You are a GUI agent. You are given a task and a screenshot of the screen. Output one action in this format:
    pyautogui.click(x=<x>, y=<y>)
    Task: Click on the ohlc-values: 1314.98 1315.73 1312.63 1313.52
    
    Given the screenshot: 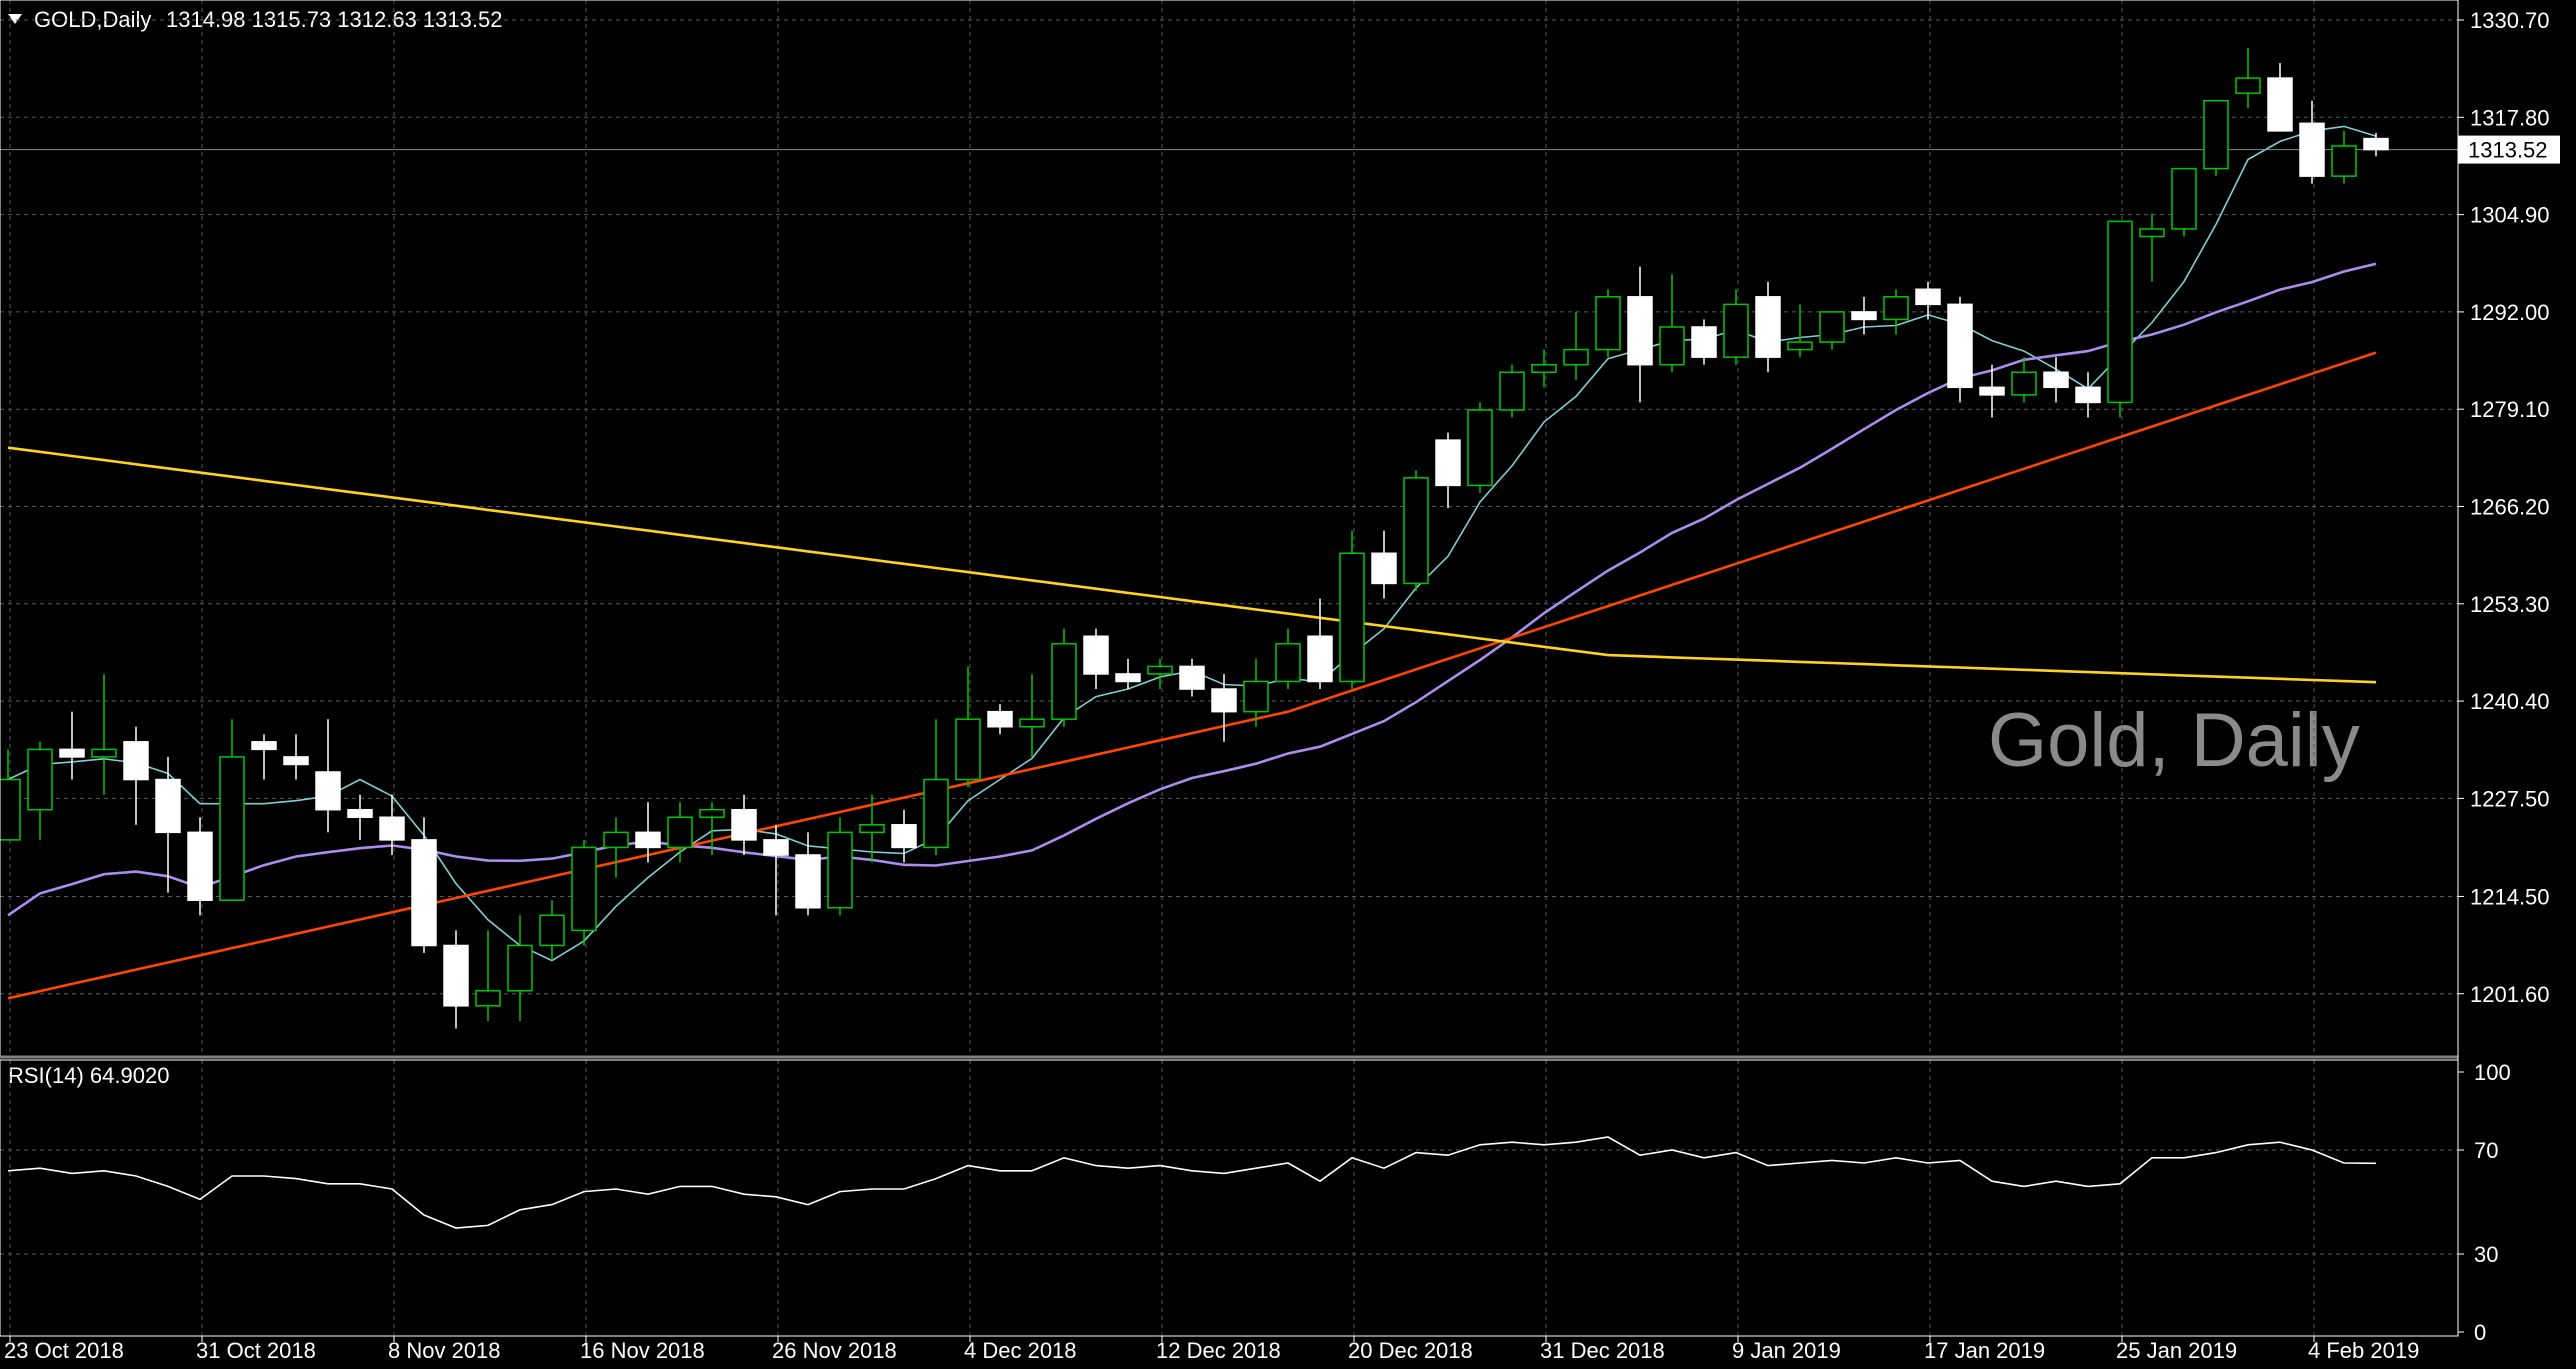 What is the action you would take?
    pyautogui.click(x=334, y=19)
    